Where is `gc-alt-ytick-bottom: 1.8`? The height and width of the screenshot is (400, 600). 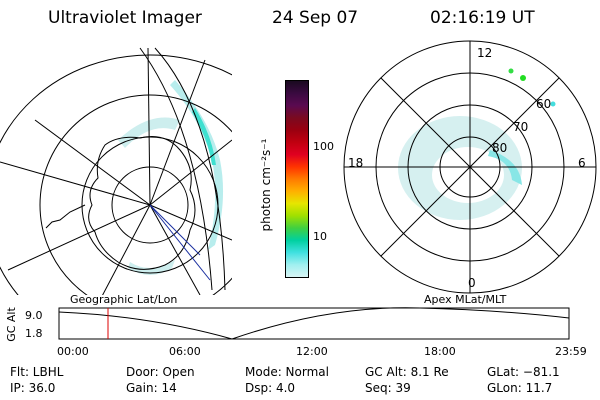
gc-alt-ytick-bottom: 1.8 is located at coordinates (34, 333).